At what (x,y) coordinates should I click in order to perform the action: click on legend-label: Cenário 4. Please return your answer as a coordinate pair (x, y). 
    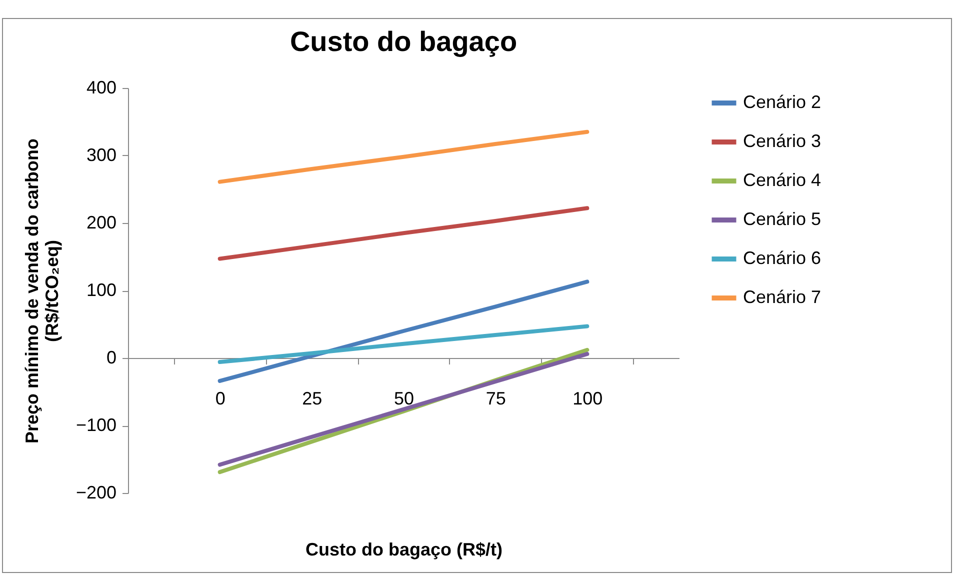
    Looking at the image, I should click on (782, 180).